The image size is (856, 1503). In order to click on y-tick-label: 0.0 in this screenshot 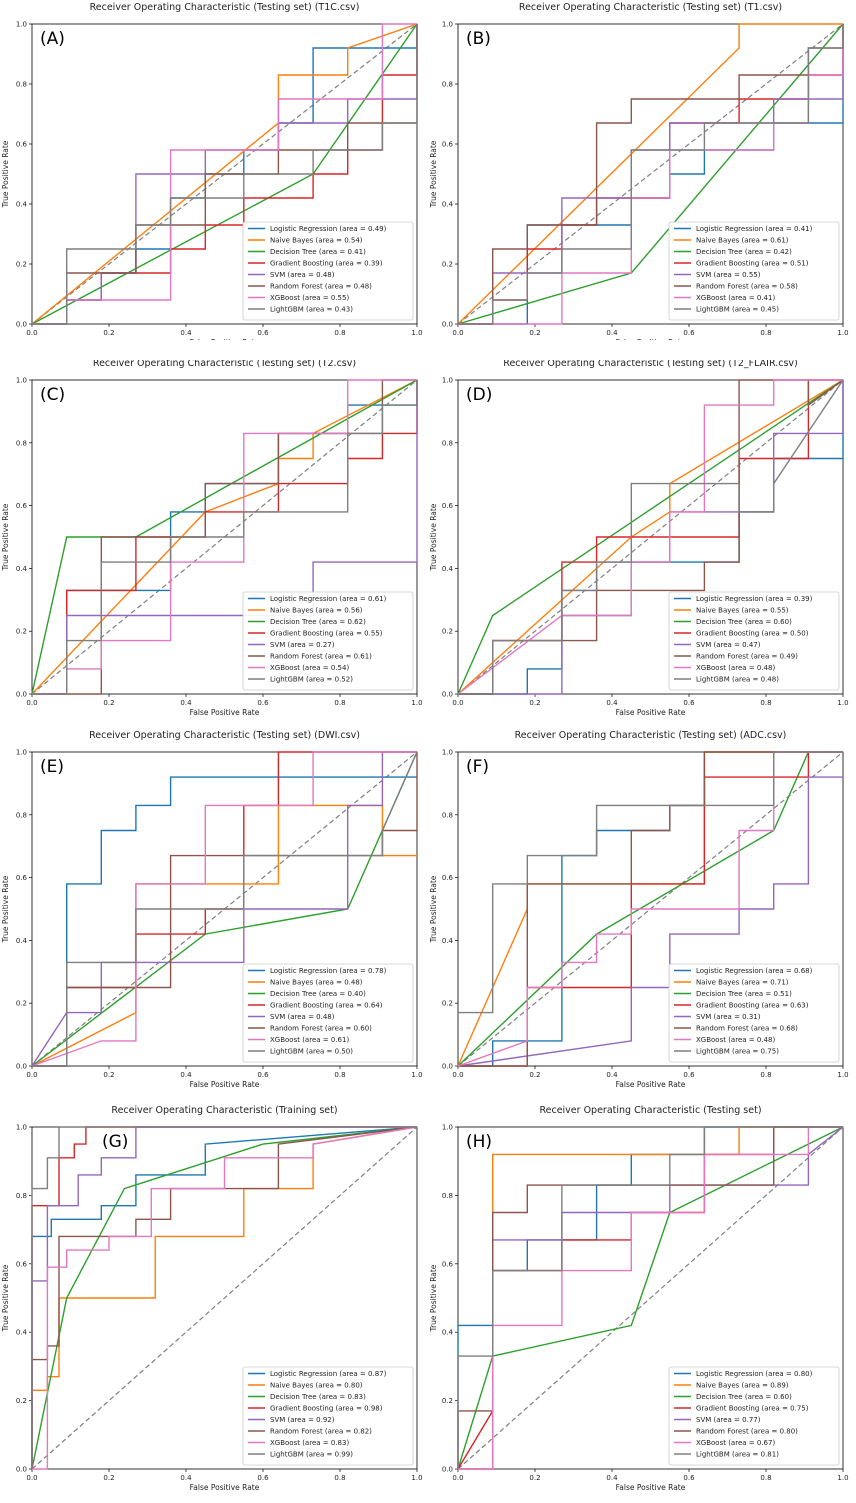, I will do `click(21, 1470)`.